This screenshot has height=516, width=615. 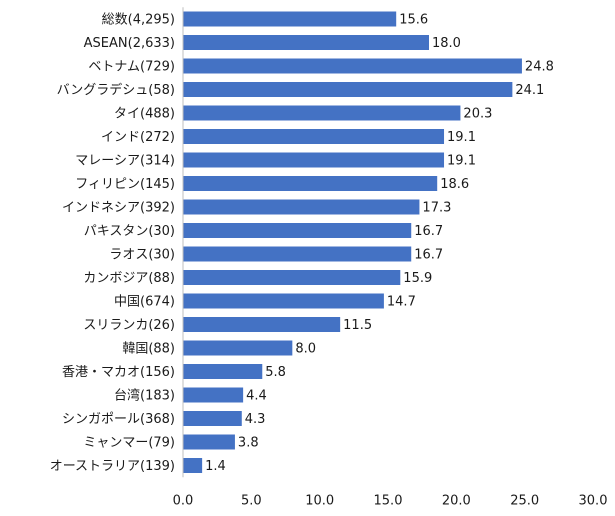 What do you see at coordinates (454, 184) in the screenshot?
I see `data-label: 18.6` at bounding box center [454, 184].